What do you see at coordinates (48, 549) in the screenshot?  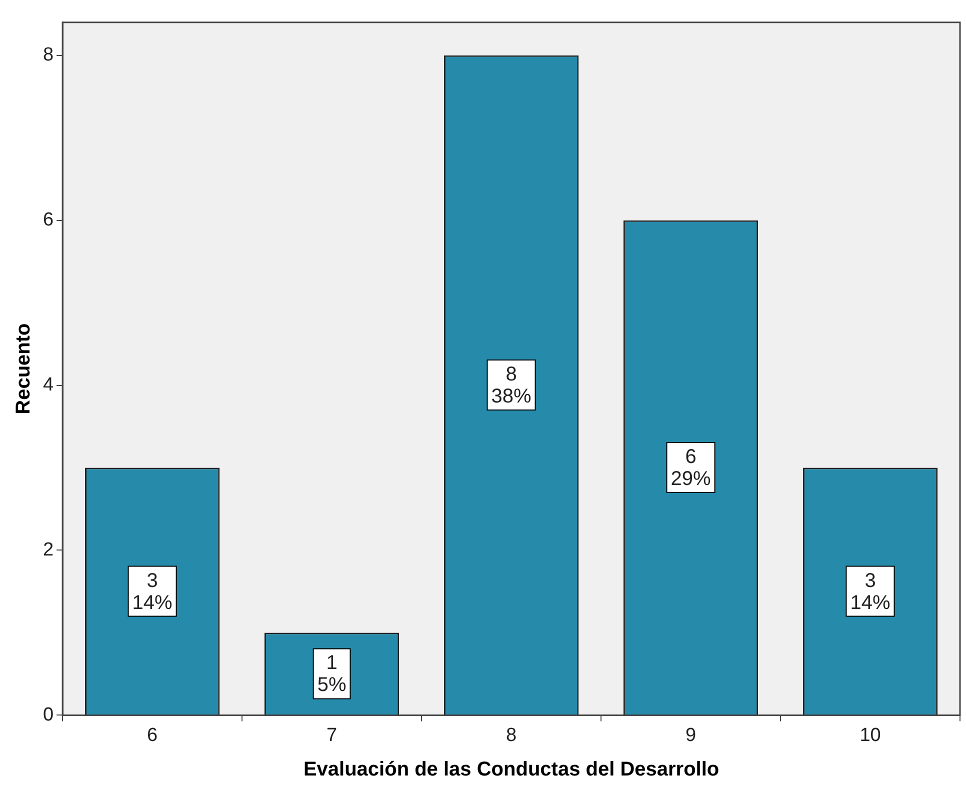 I see `y-tick-label: 2` at bounding box center [48, 549].